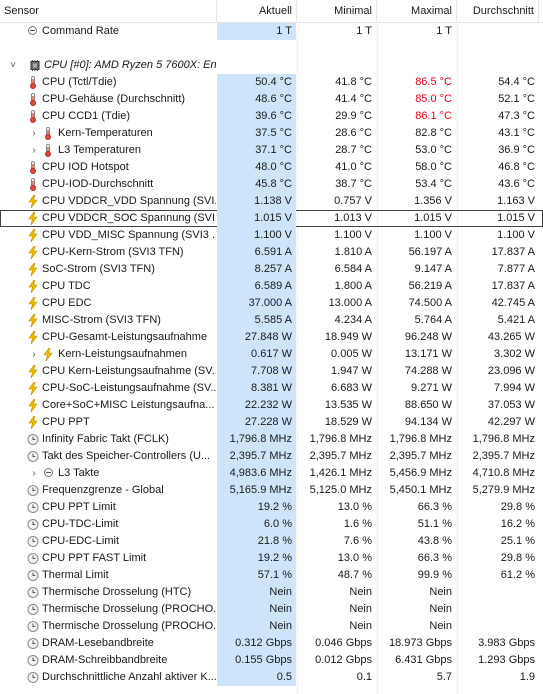 This screenshot has height=694, width=543. What do you see at coordinates (433, 269) in the screenshot?
I see `value-maximal: 9.147 A` at bounding box center [433, 269].